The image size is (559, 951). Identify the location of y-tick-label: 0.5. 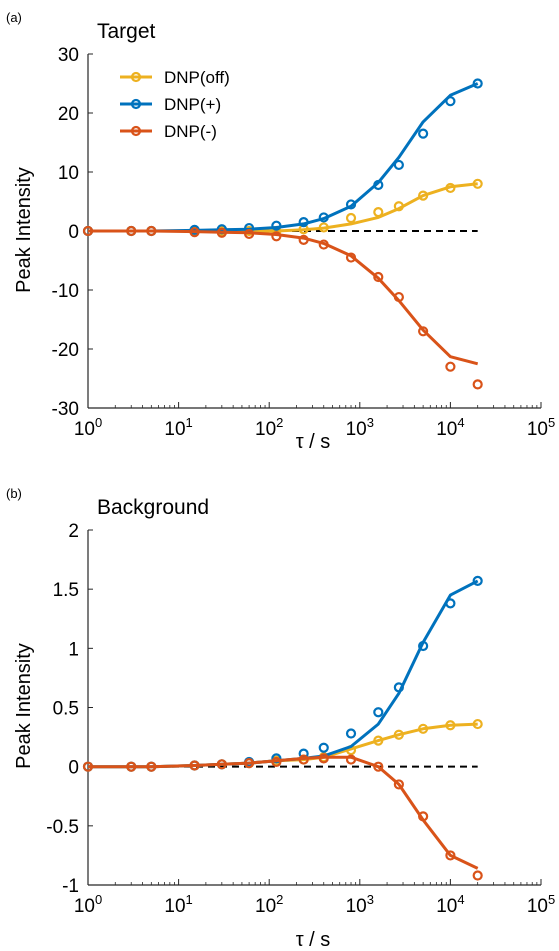
(66, 709).